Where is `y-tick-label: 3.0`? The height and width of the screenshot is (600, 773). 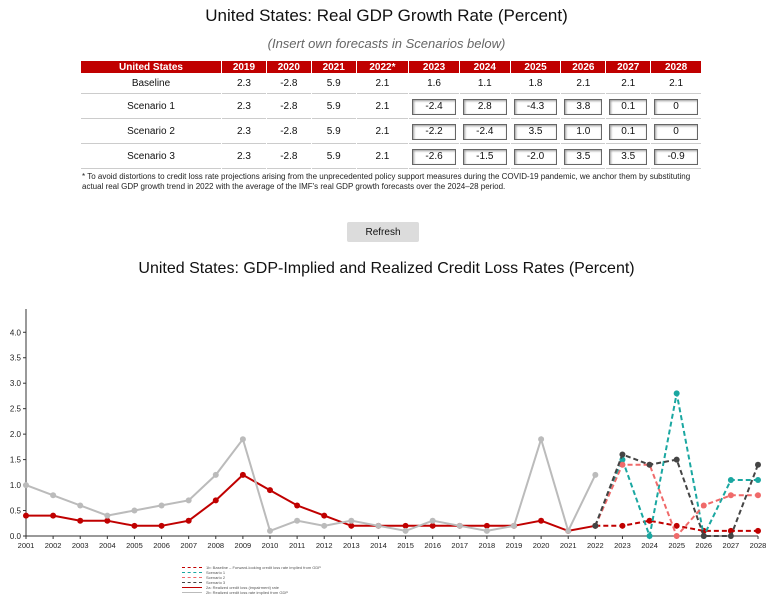
y-tick-label: 3.0 is located at coordinates (16, 383).